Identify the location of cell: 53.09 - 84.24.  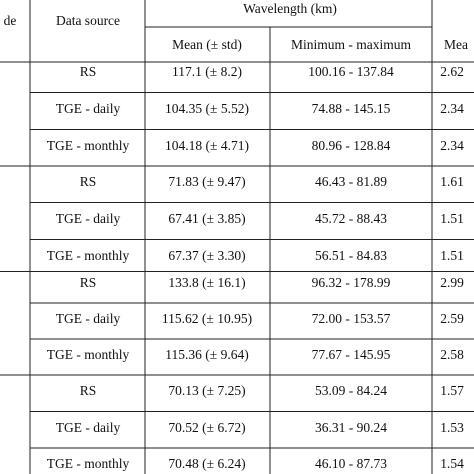
(351, 390).